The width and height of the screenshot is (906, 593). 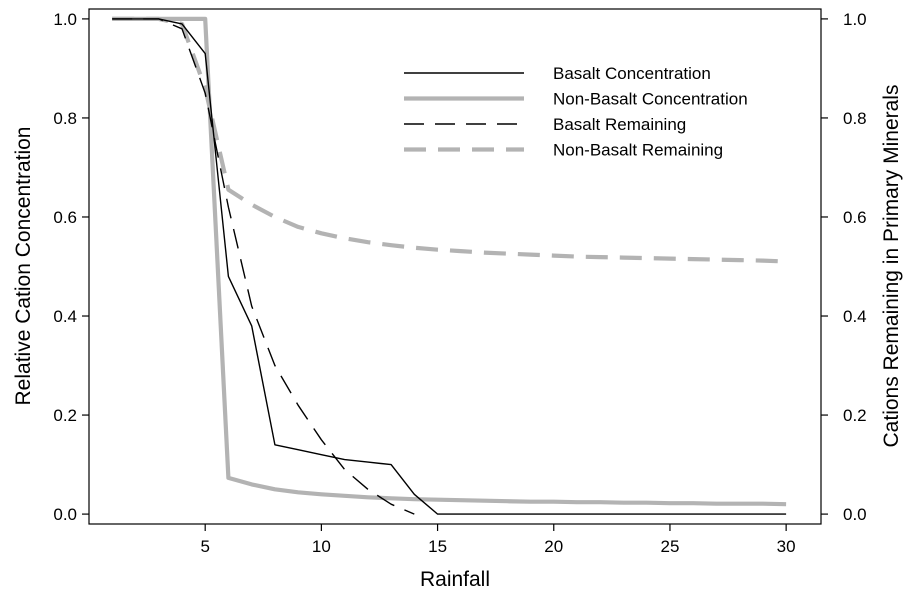 I want to click on y-tick-label: 0.2, so click(x=65, y=415).